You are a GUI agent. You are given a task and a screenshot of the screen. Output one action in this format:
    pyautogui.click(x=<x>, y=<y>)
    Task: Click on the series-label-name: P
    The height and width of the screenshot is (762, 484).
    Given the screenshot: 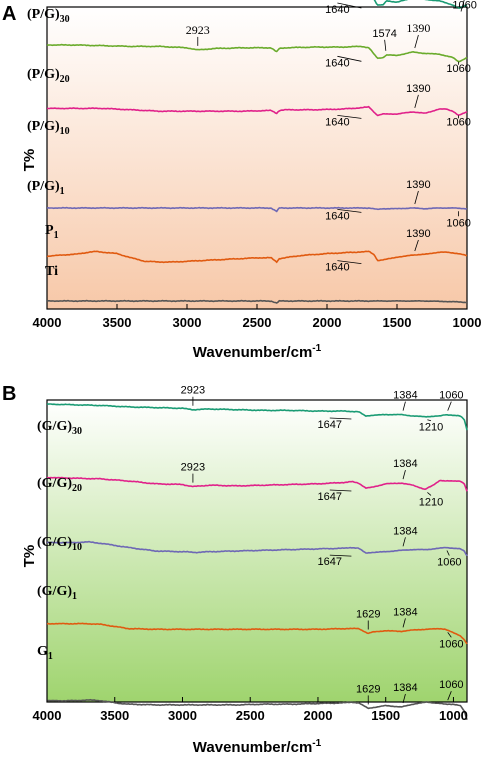 What is the action you would take?
    pyautogui.click(x=49, y=230)
    